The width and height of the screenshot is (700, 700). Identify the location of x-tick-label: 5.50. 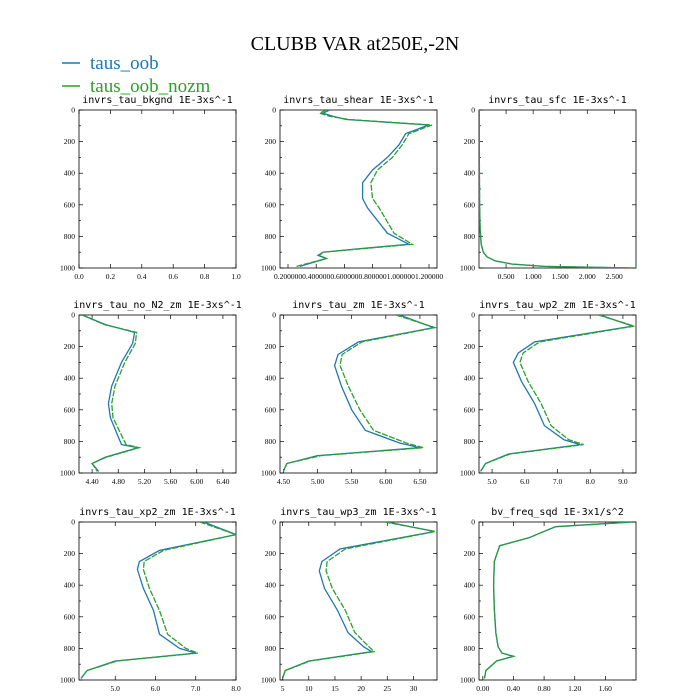
(351, 481).